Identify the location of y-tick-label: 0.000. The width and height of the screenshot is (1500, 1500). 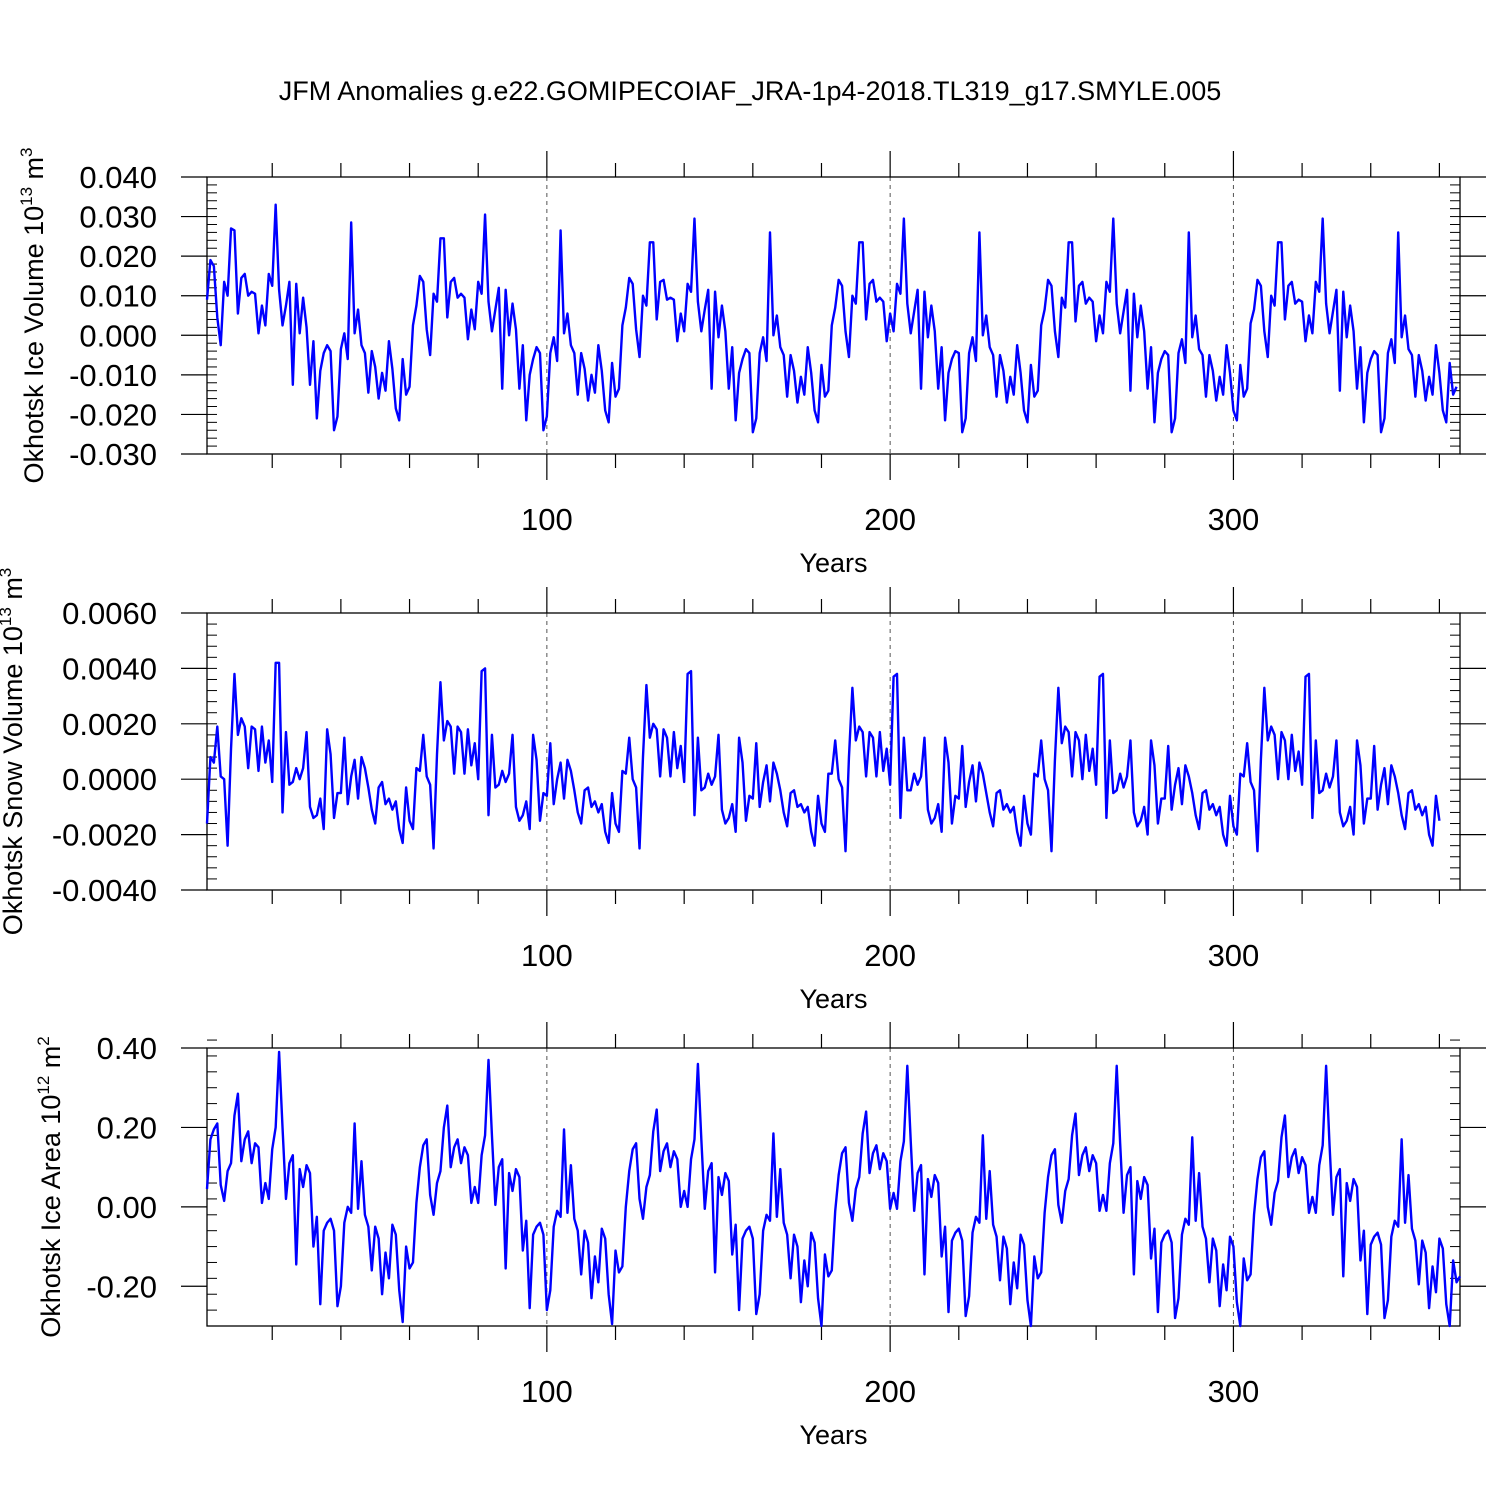
(118, 335).